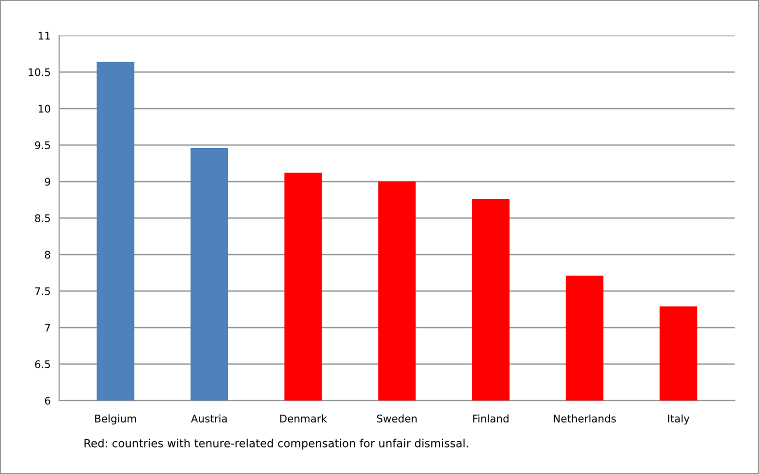 The height and width of the screenshot is (474, 759). Describe the element at coordinates (44, 36) in the screenshot. I see `y-tick-label: 11` at that location.